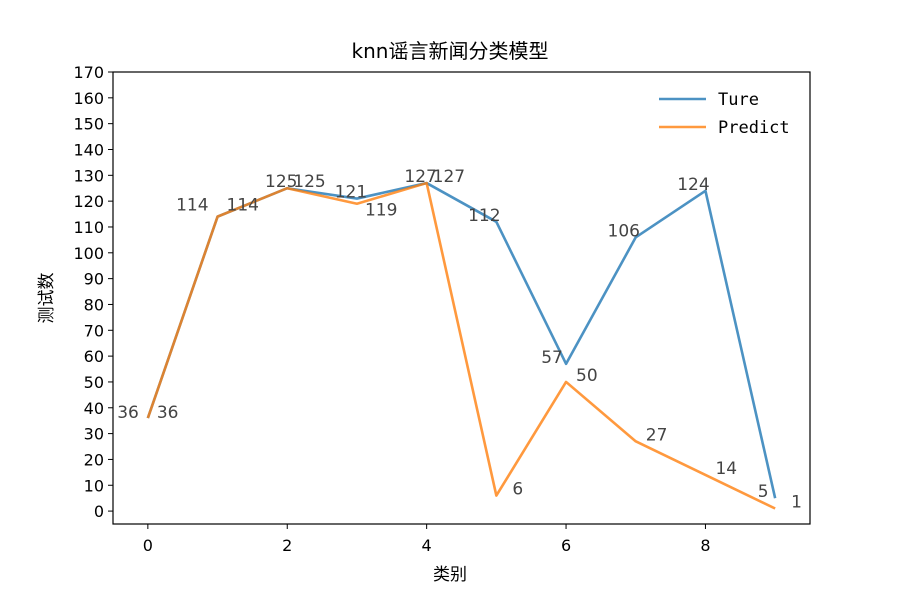 The height and width of the screenshot is (600, 900). I want to click on data-label-predict: 27, so click(657, 435).